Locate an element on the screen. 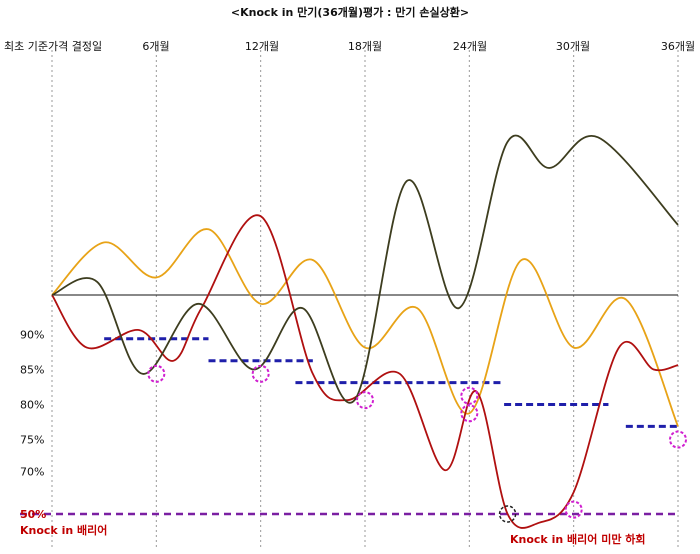 This screenshot has height=554, width=700. x-label-initial: 최초 기준가격 결정일 is located at coordinates (53, 46).